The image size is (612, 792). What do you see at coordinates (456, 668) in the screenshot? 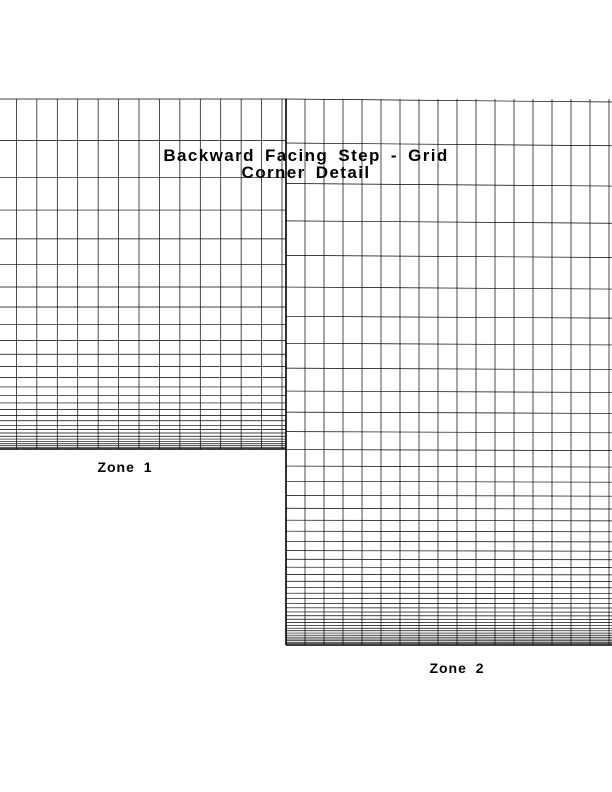
I see `zone-2-label: Zone 2` at bounding box center [456, 668].